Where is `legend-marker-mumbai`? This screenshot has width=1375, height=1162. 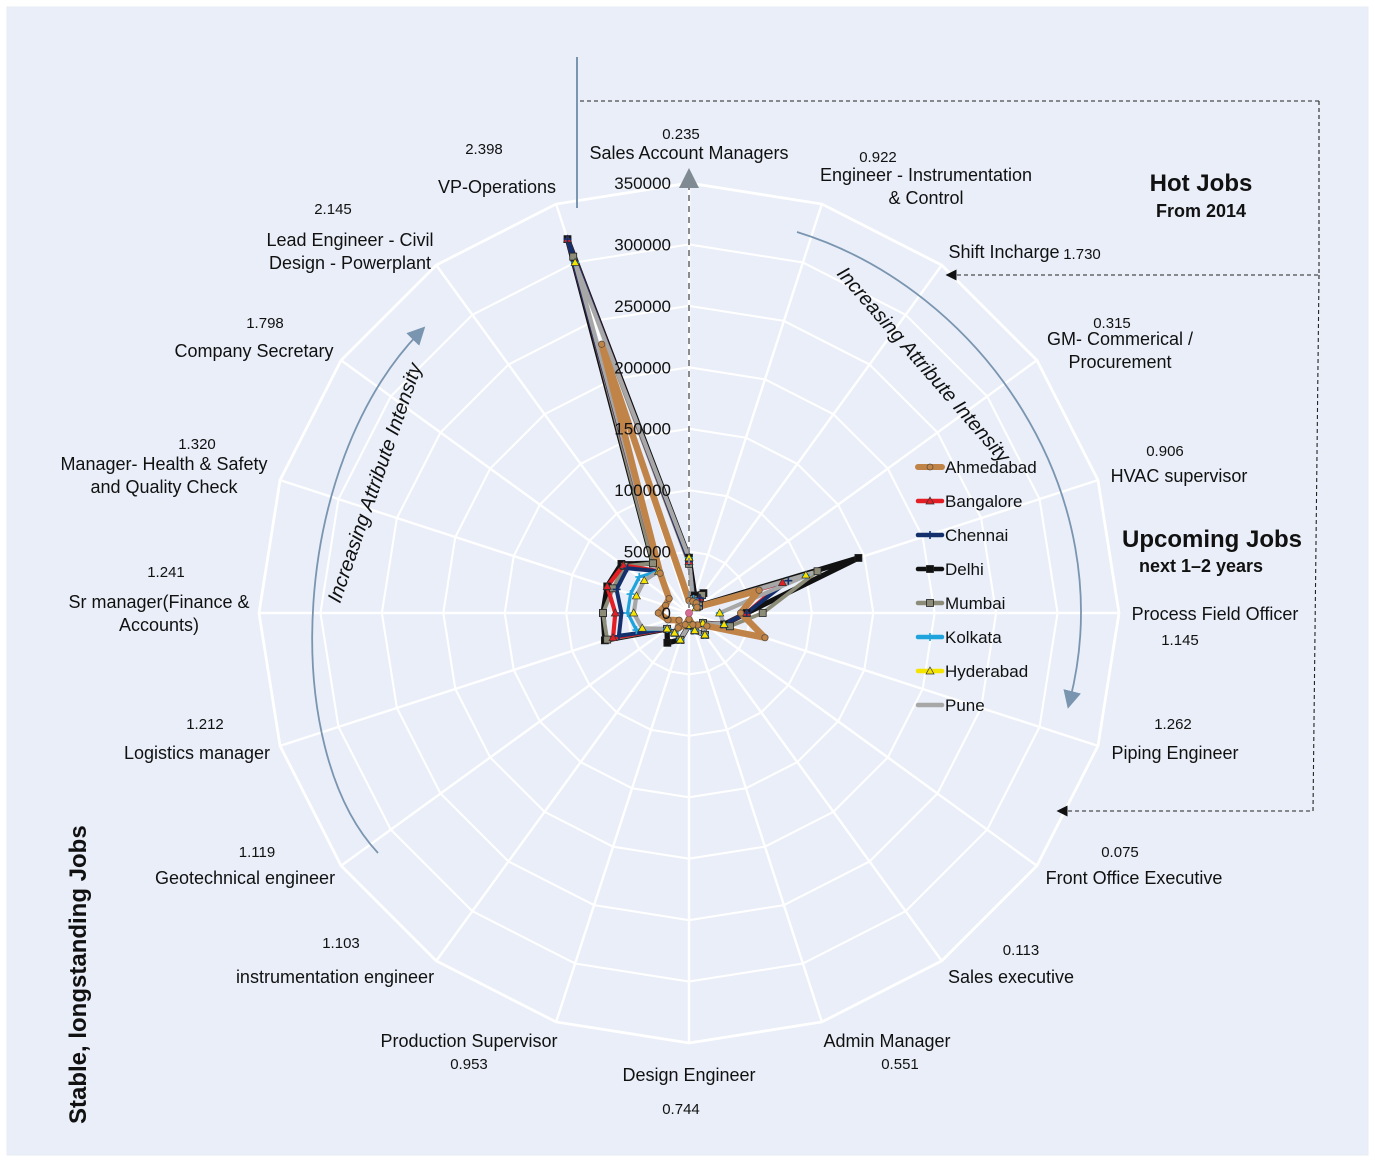
legend-marker-mumbai is located at coordinates (930, 603).